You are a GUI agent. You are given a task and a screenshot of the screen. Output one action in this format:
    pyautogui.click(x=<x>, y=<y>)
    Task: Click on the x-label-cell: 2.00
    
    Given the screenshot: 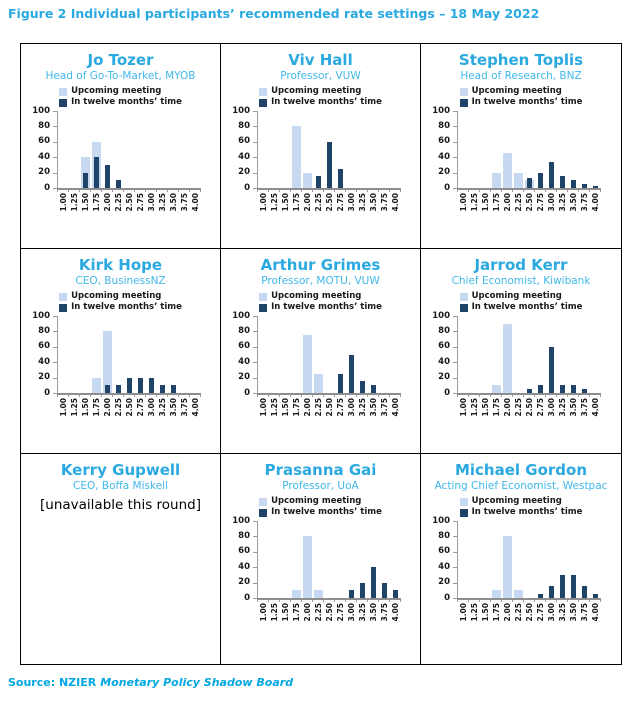 What is the action you would take?
    pyautogui.click(x=307, y=202)
    